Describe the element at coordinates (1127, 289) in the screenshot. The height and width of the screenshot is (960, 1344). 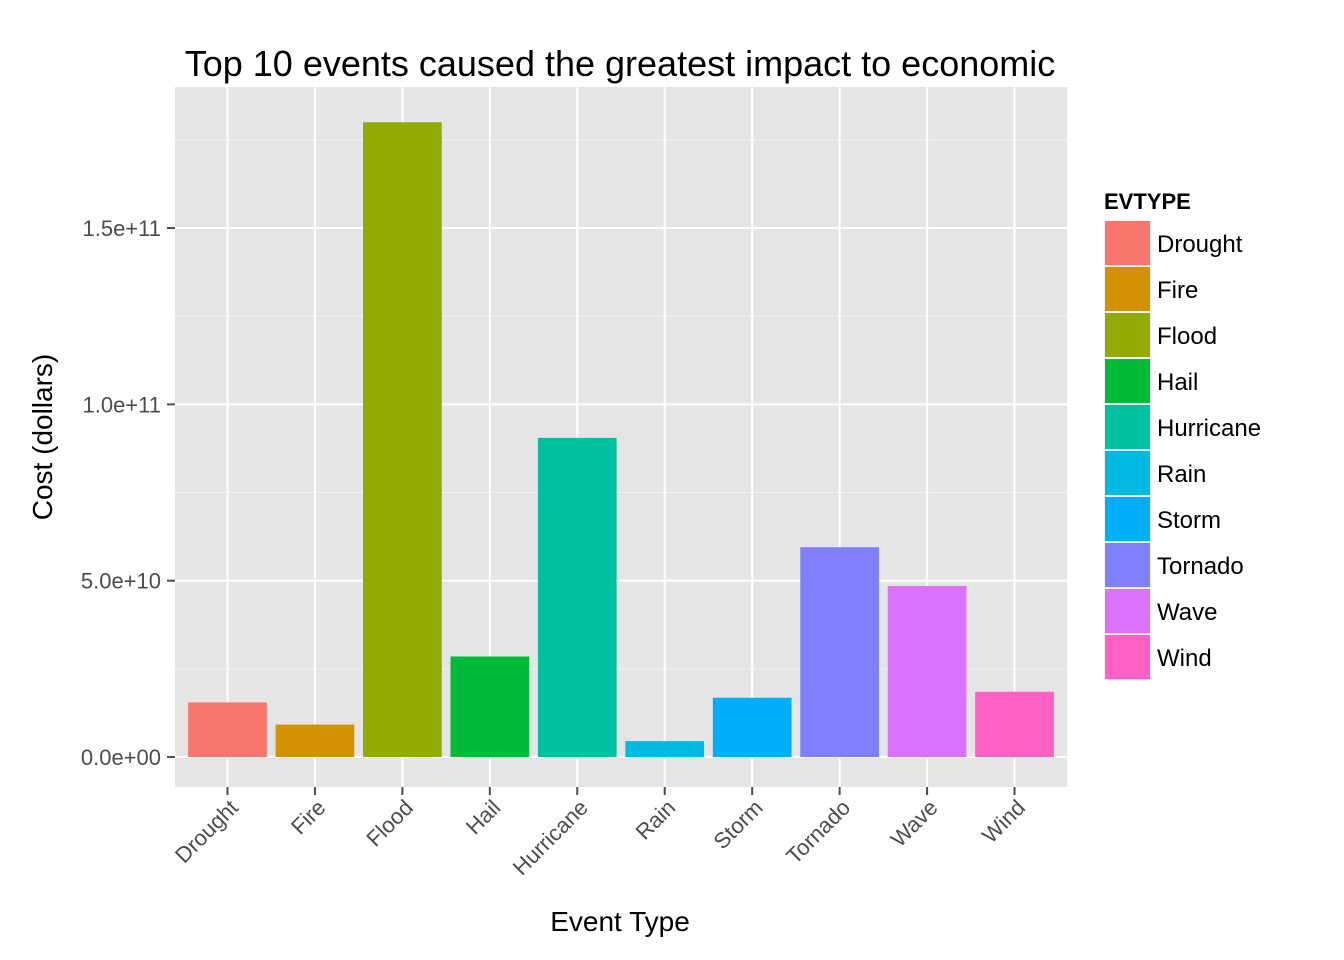
I see `legend-swatch-fire` at that location.